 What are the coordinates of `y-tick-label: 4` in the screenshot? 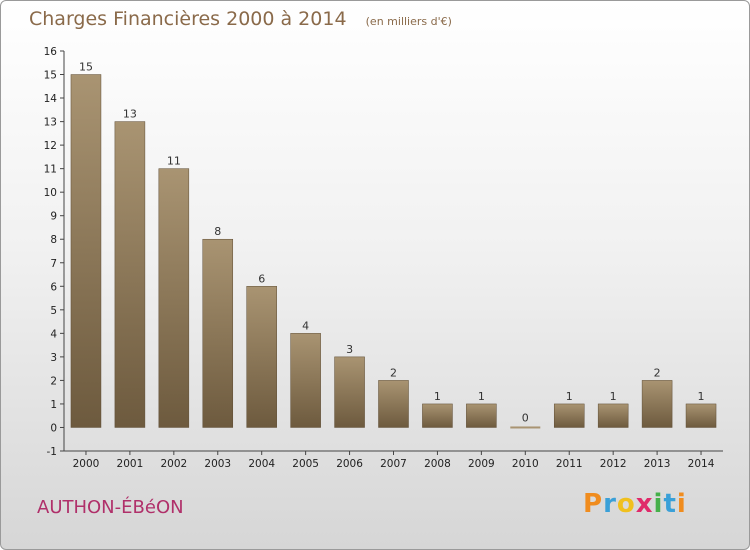 It's located at (53, 334).